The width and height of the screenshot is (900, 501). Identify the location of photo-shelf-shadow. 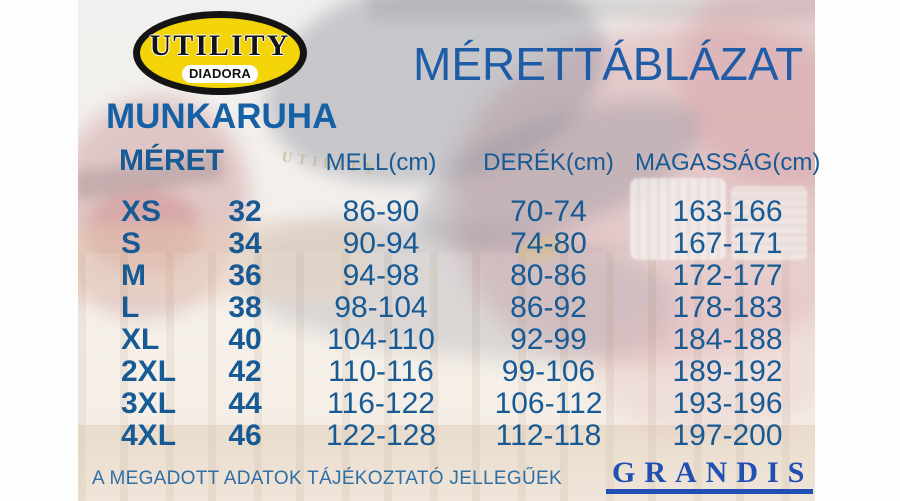
(591, 10).